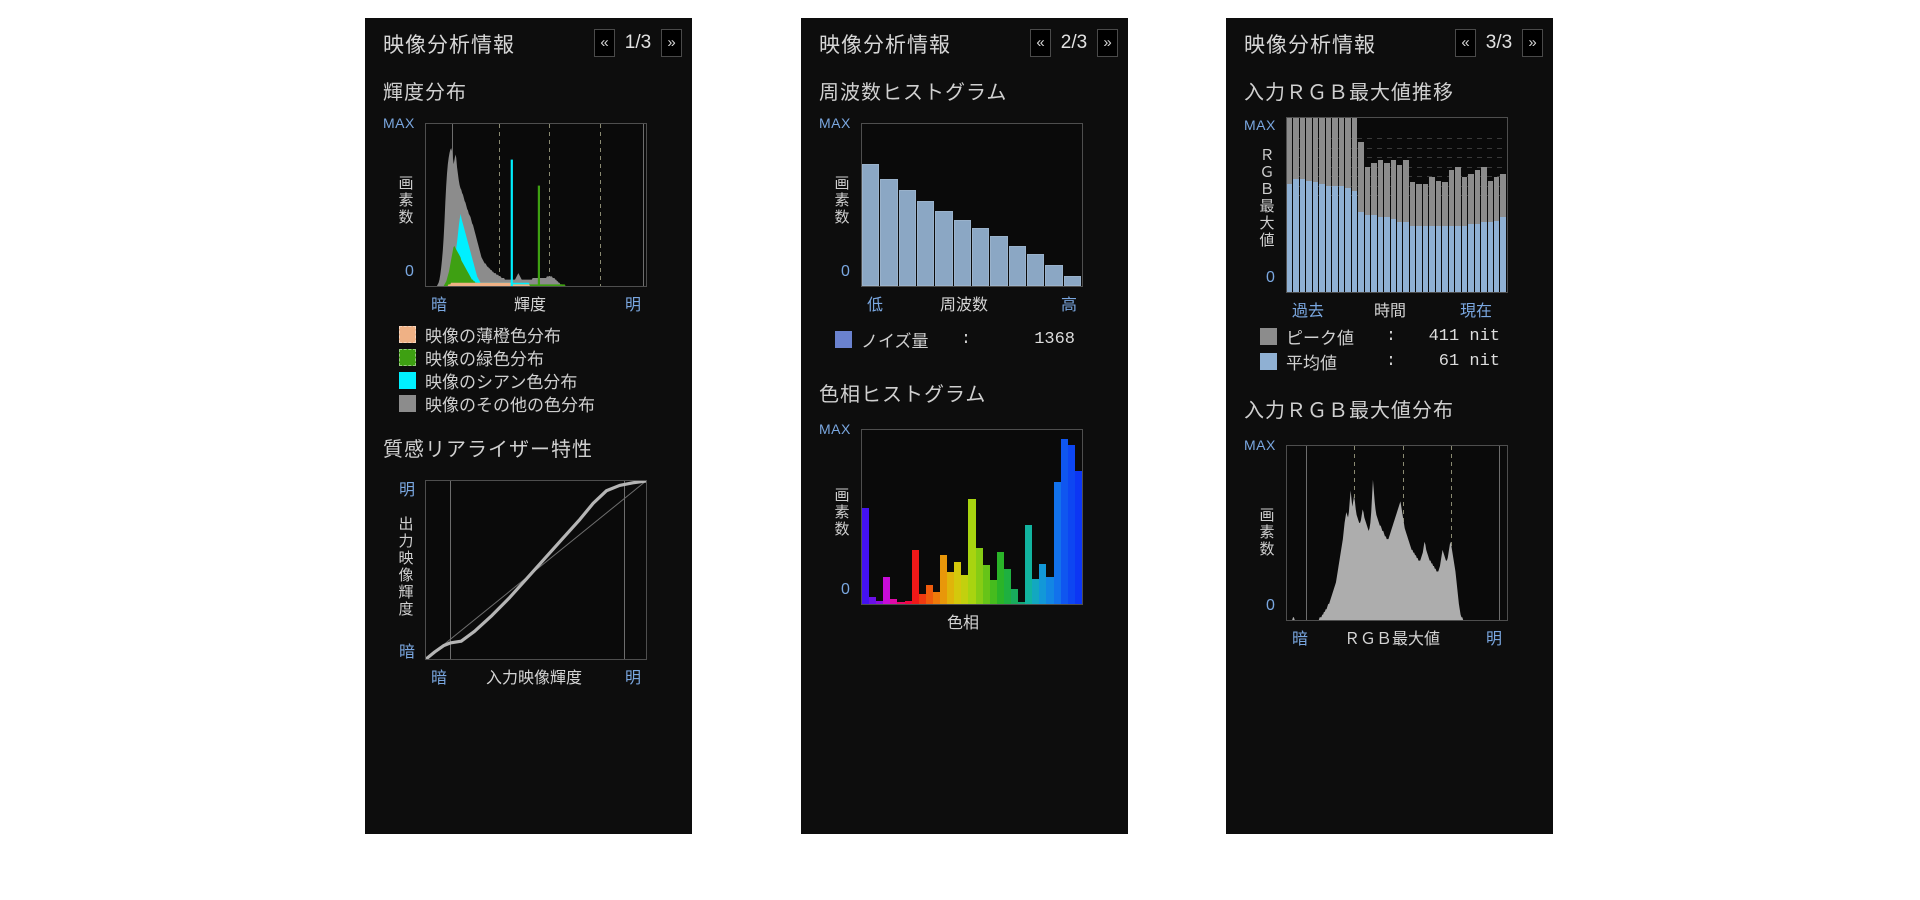 The width and height of the screenshot is (1920, 900). Describe the element at coordinates (1320, 338) in the screenshot. I see `readout-label: ピーク値` at that location.